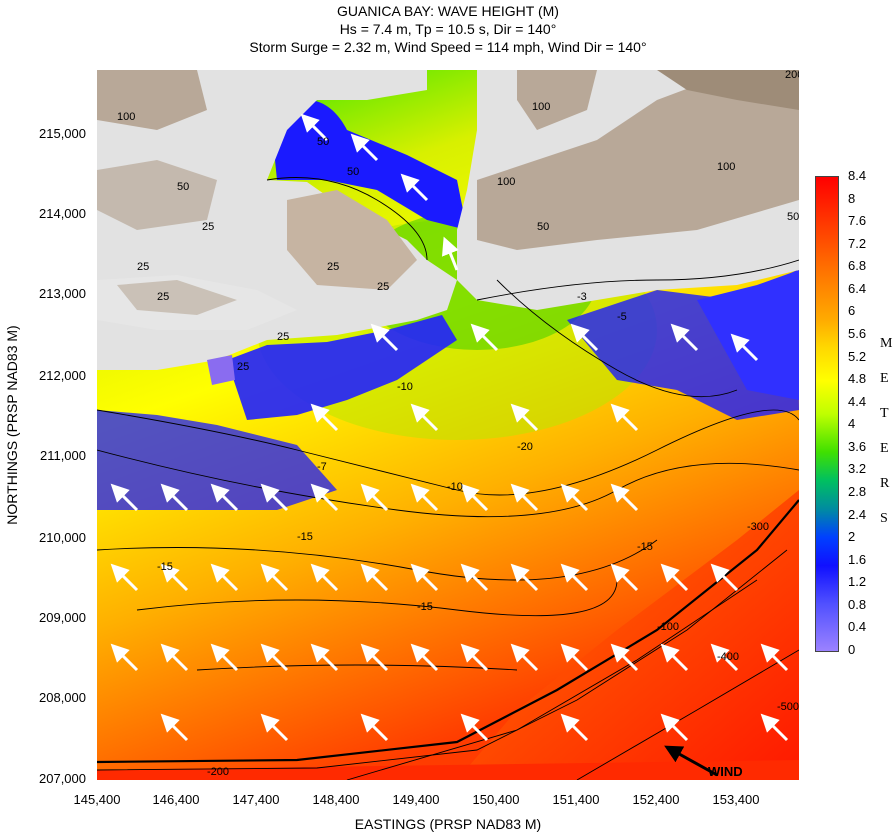 The image size is (896, 836). I want to click on xtick: 145,400, so click(97, 799).